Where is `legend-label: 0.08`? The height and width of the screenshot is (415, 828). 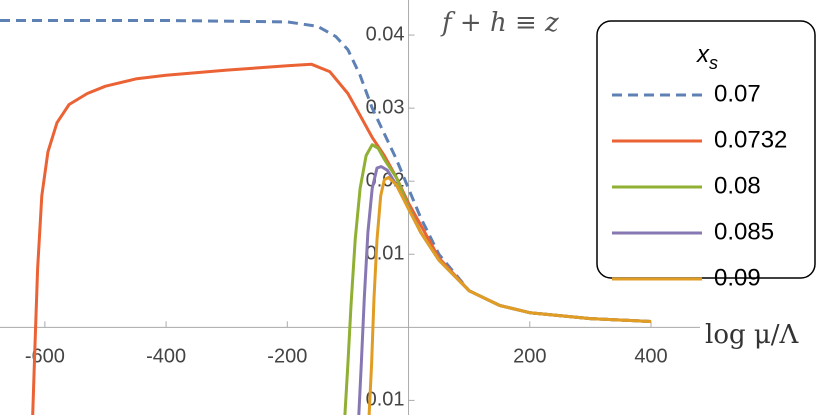
legend-label: 0.08 is located at coordinates (737, 185).